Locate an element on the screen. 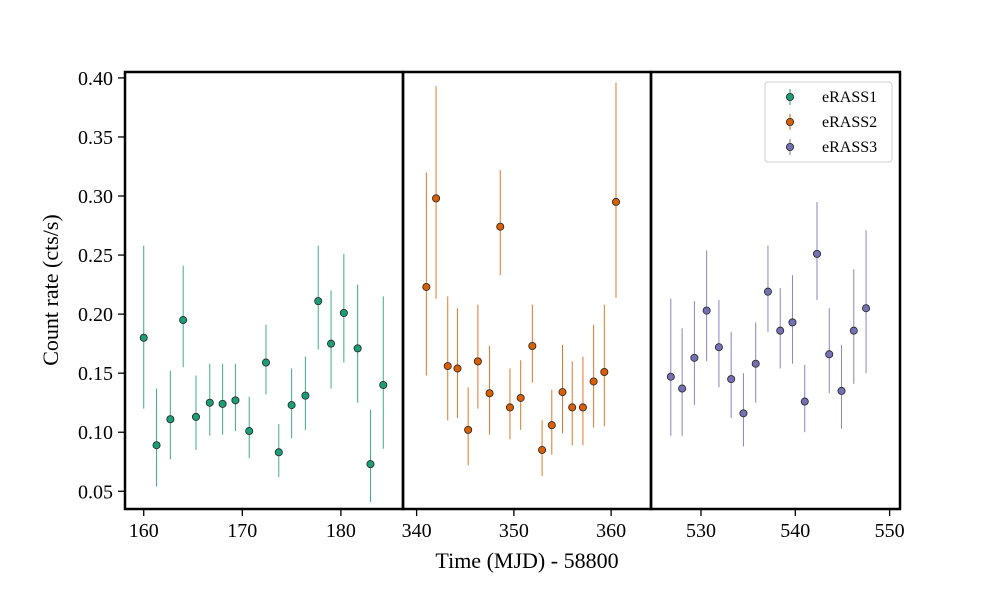 The height and width of the screenshot is (600, 1000). legend-entry-eRASS3: eRASS3 is located at coordinates (831, 147).